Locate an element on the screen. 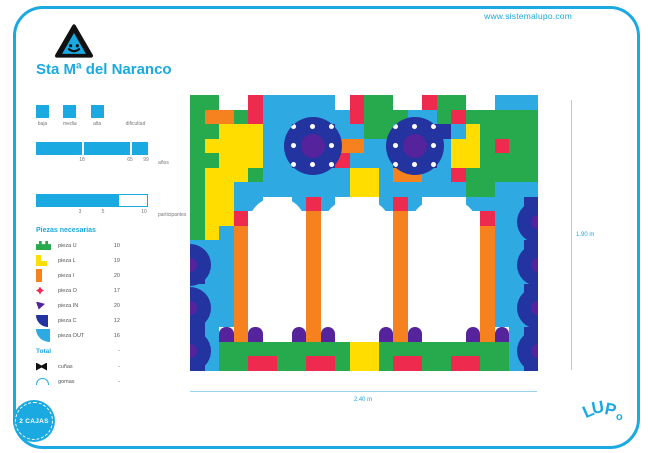 This screenshot has width=650, height=453. pieza-o-icon is located at coordinates (40, 290).